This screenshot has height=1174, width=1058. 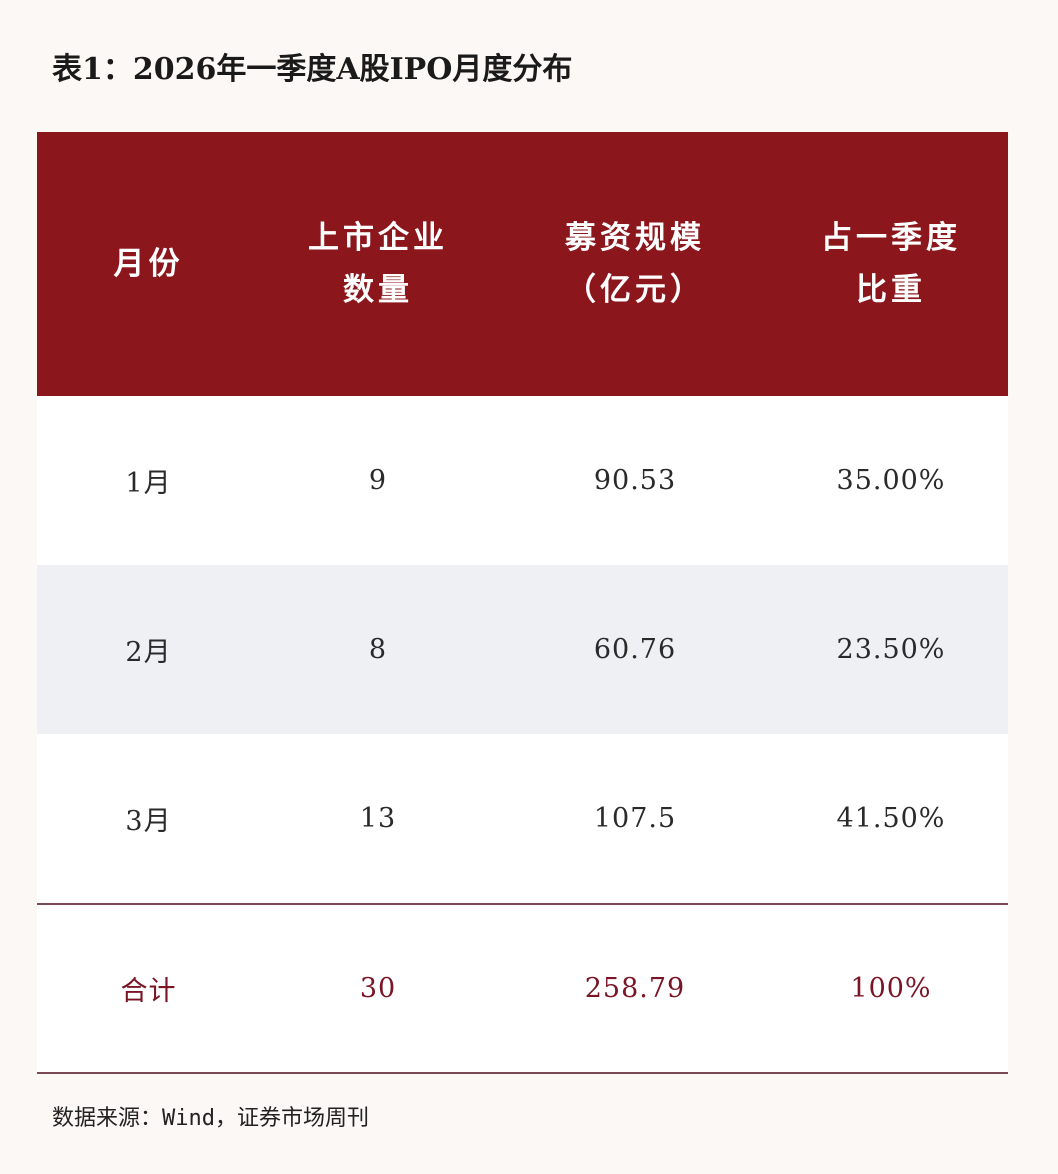 What do you see at coordinates (891, 264) in the screenshot?
I see `header-share: 占一季度 比重` at bounding box center [891, 264].